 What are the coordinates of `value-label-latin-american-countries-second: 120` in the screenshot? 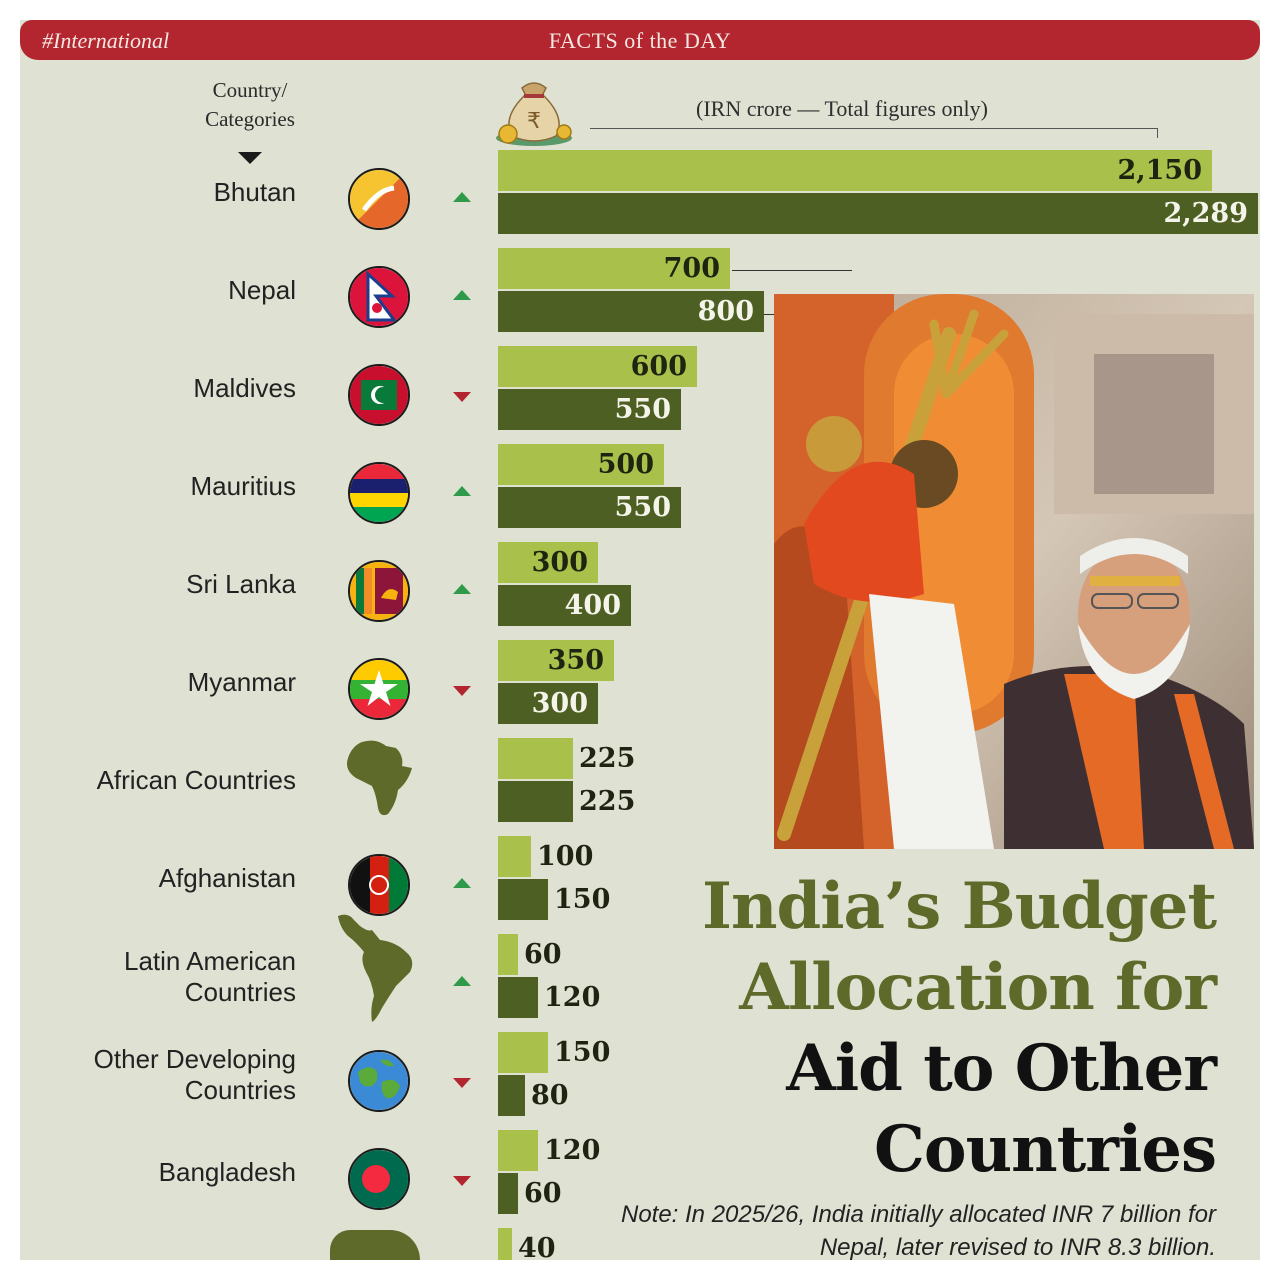 It's located at (572, 997).